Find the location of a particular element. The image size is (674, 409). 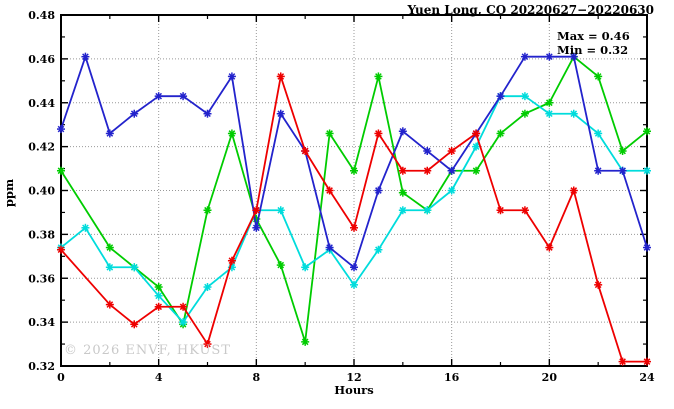

x-axis-label: Hours is located at coordinates (354, 390).